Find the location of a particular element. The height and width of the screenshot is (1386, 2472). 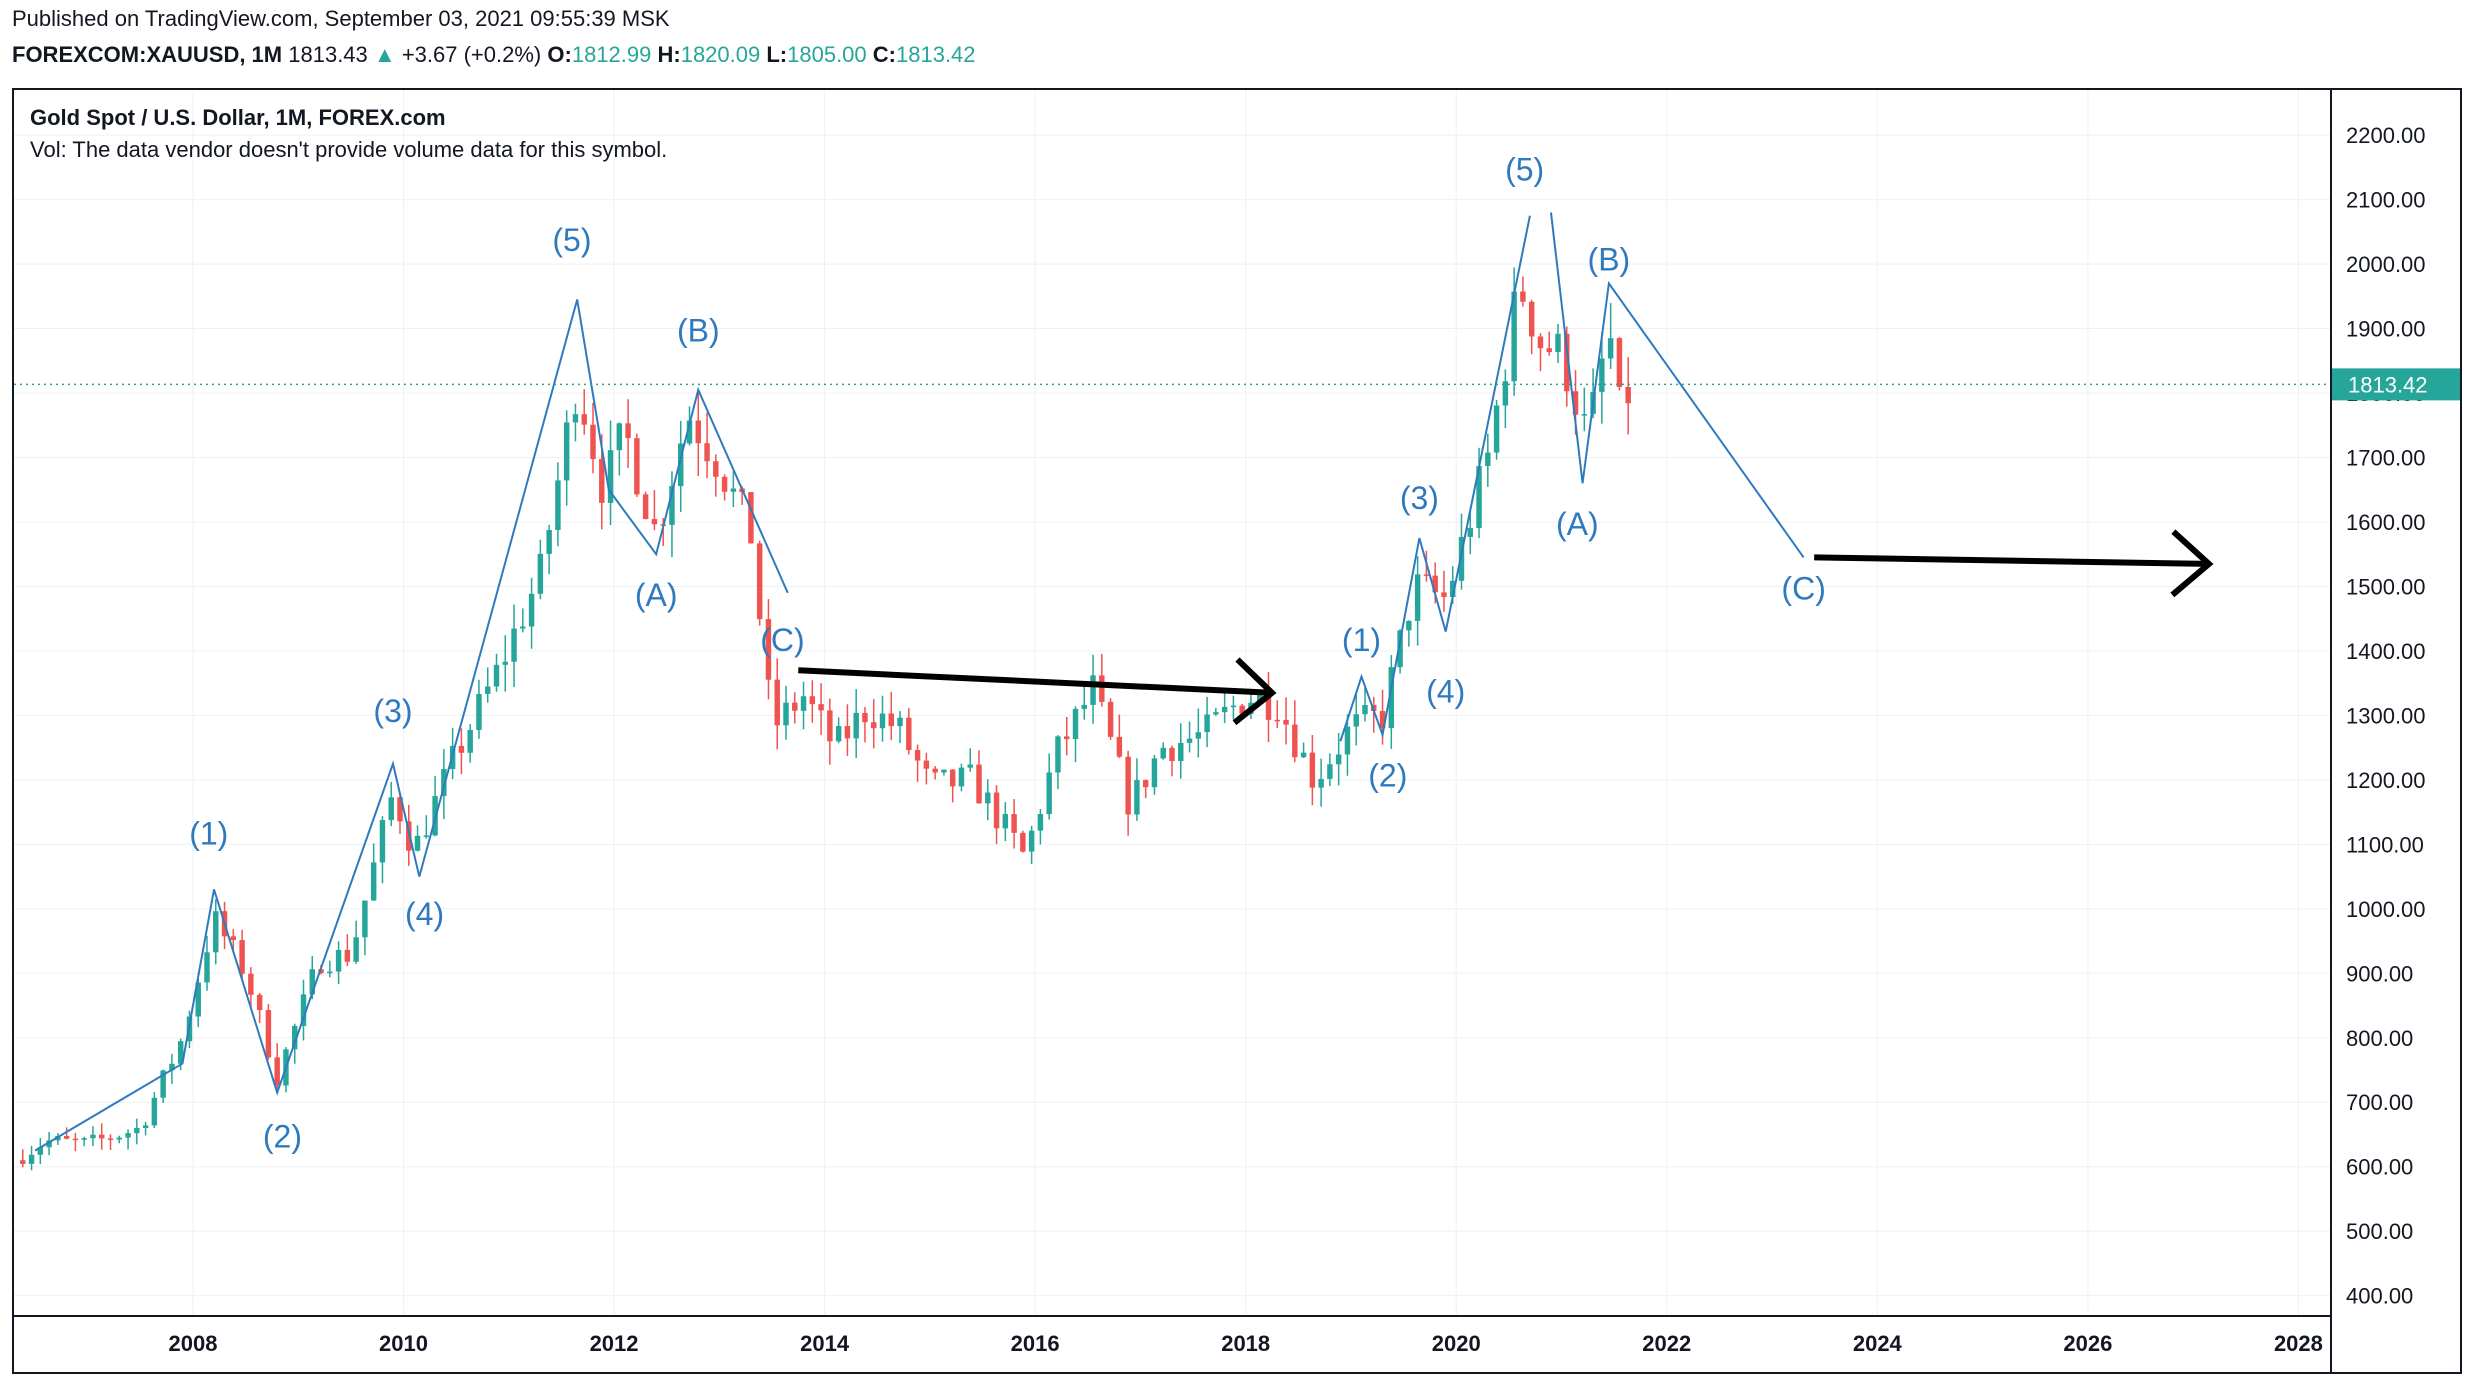

x-tick-label: 2014 is located at coordinates (825, 1343).